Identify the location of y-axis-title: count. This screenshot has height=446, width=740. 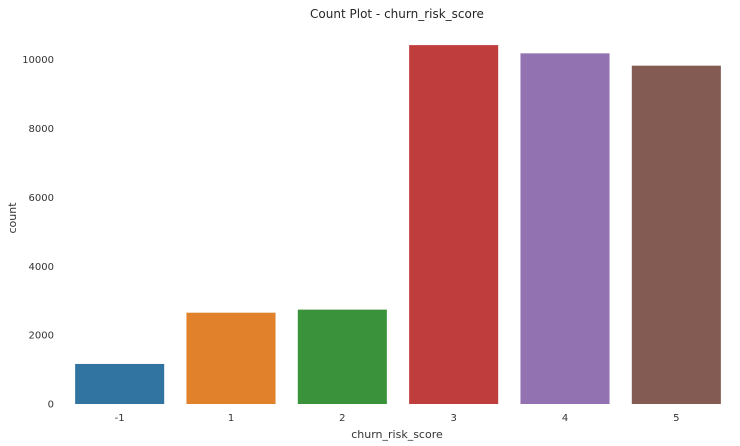
(12, 218).